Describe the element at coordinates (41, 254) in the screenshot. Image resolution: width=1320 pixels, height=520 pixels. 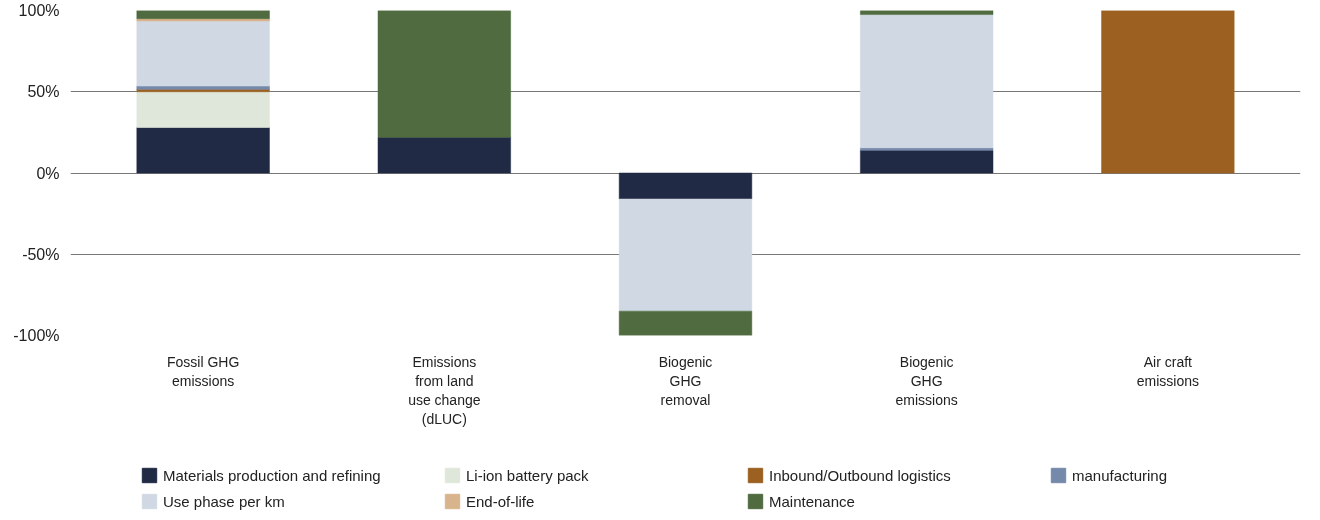
I see `y-tick-label: -50%` at that location.